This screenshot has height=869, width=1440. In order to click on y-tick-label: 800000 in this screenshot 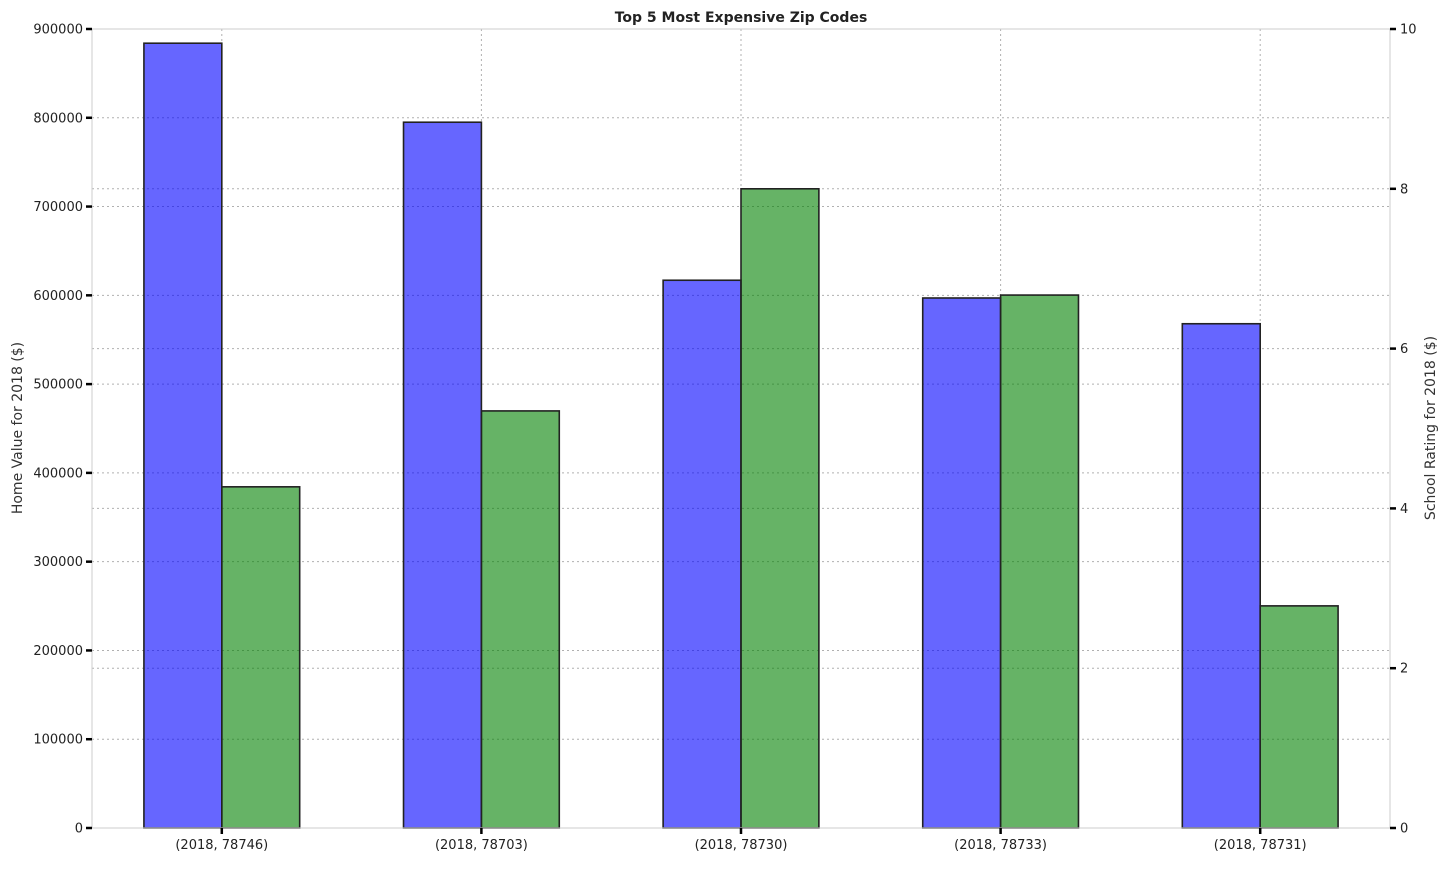, I will do `click(58, 118)`.